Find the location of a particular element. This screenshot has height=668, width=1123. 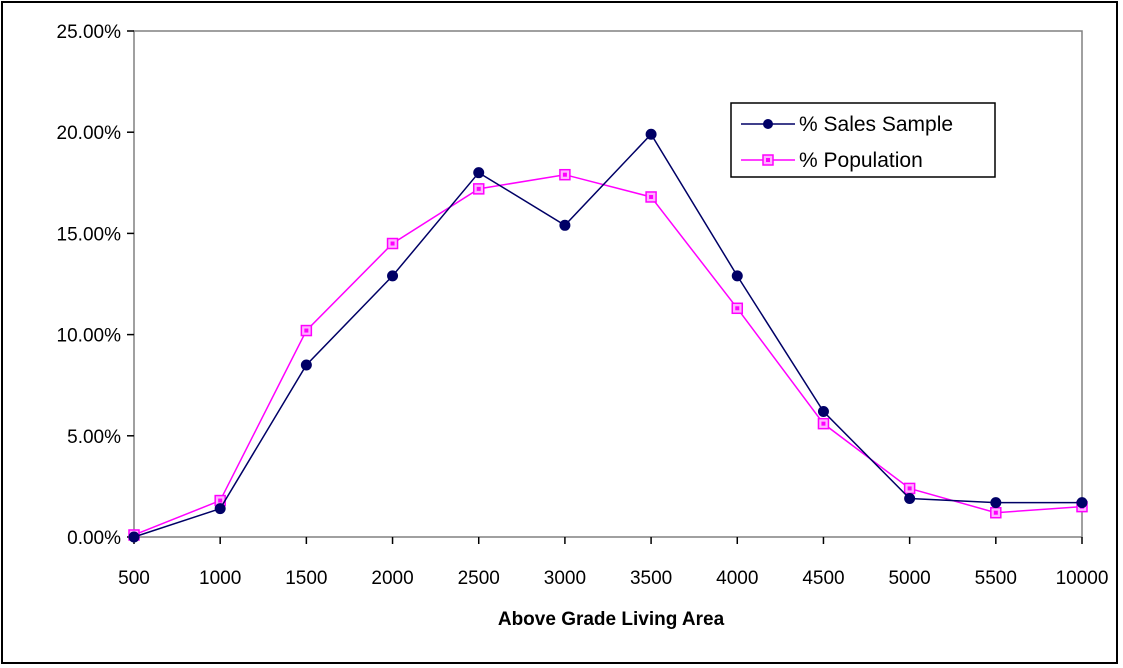

legend-item: % Sales Sample is located at coordinates (847, 124).